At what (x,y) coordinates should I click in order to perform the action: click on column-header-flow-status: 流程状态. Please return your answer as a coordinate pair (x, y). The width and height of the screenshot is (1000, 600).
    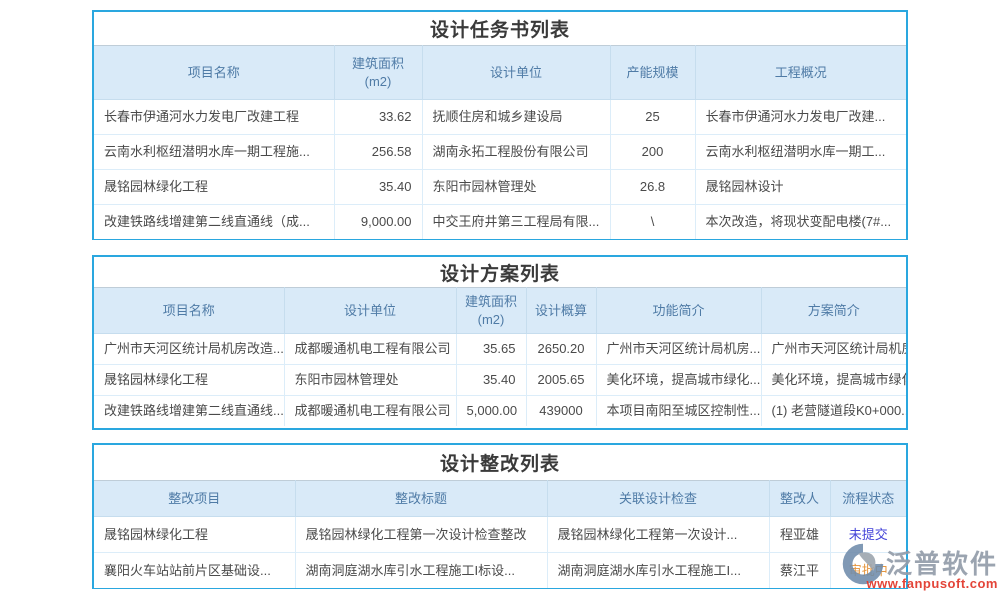
    Looking at the image, I should click on (867, 498).